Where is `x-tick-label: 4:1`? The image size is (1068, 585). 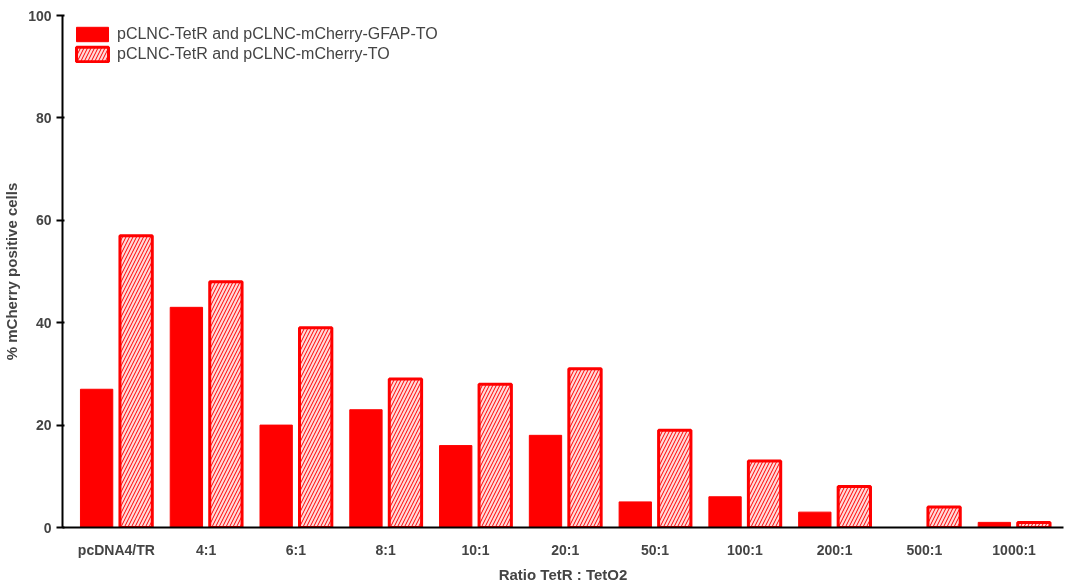 x-tick-label: 4:1 is located at coordinates (206, 549).